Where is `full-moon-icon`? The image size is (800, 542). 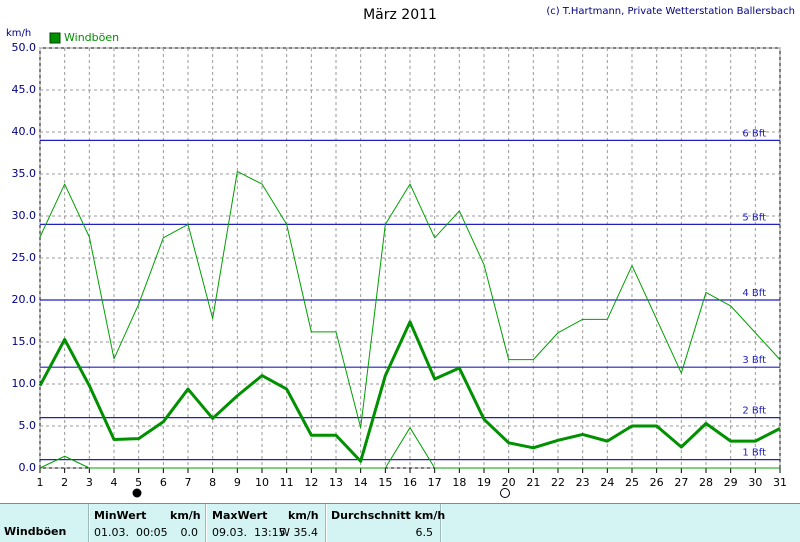
full-moon-icon is located at coordinates (505, 493).